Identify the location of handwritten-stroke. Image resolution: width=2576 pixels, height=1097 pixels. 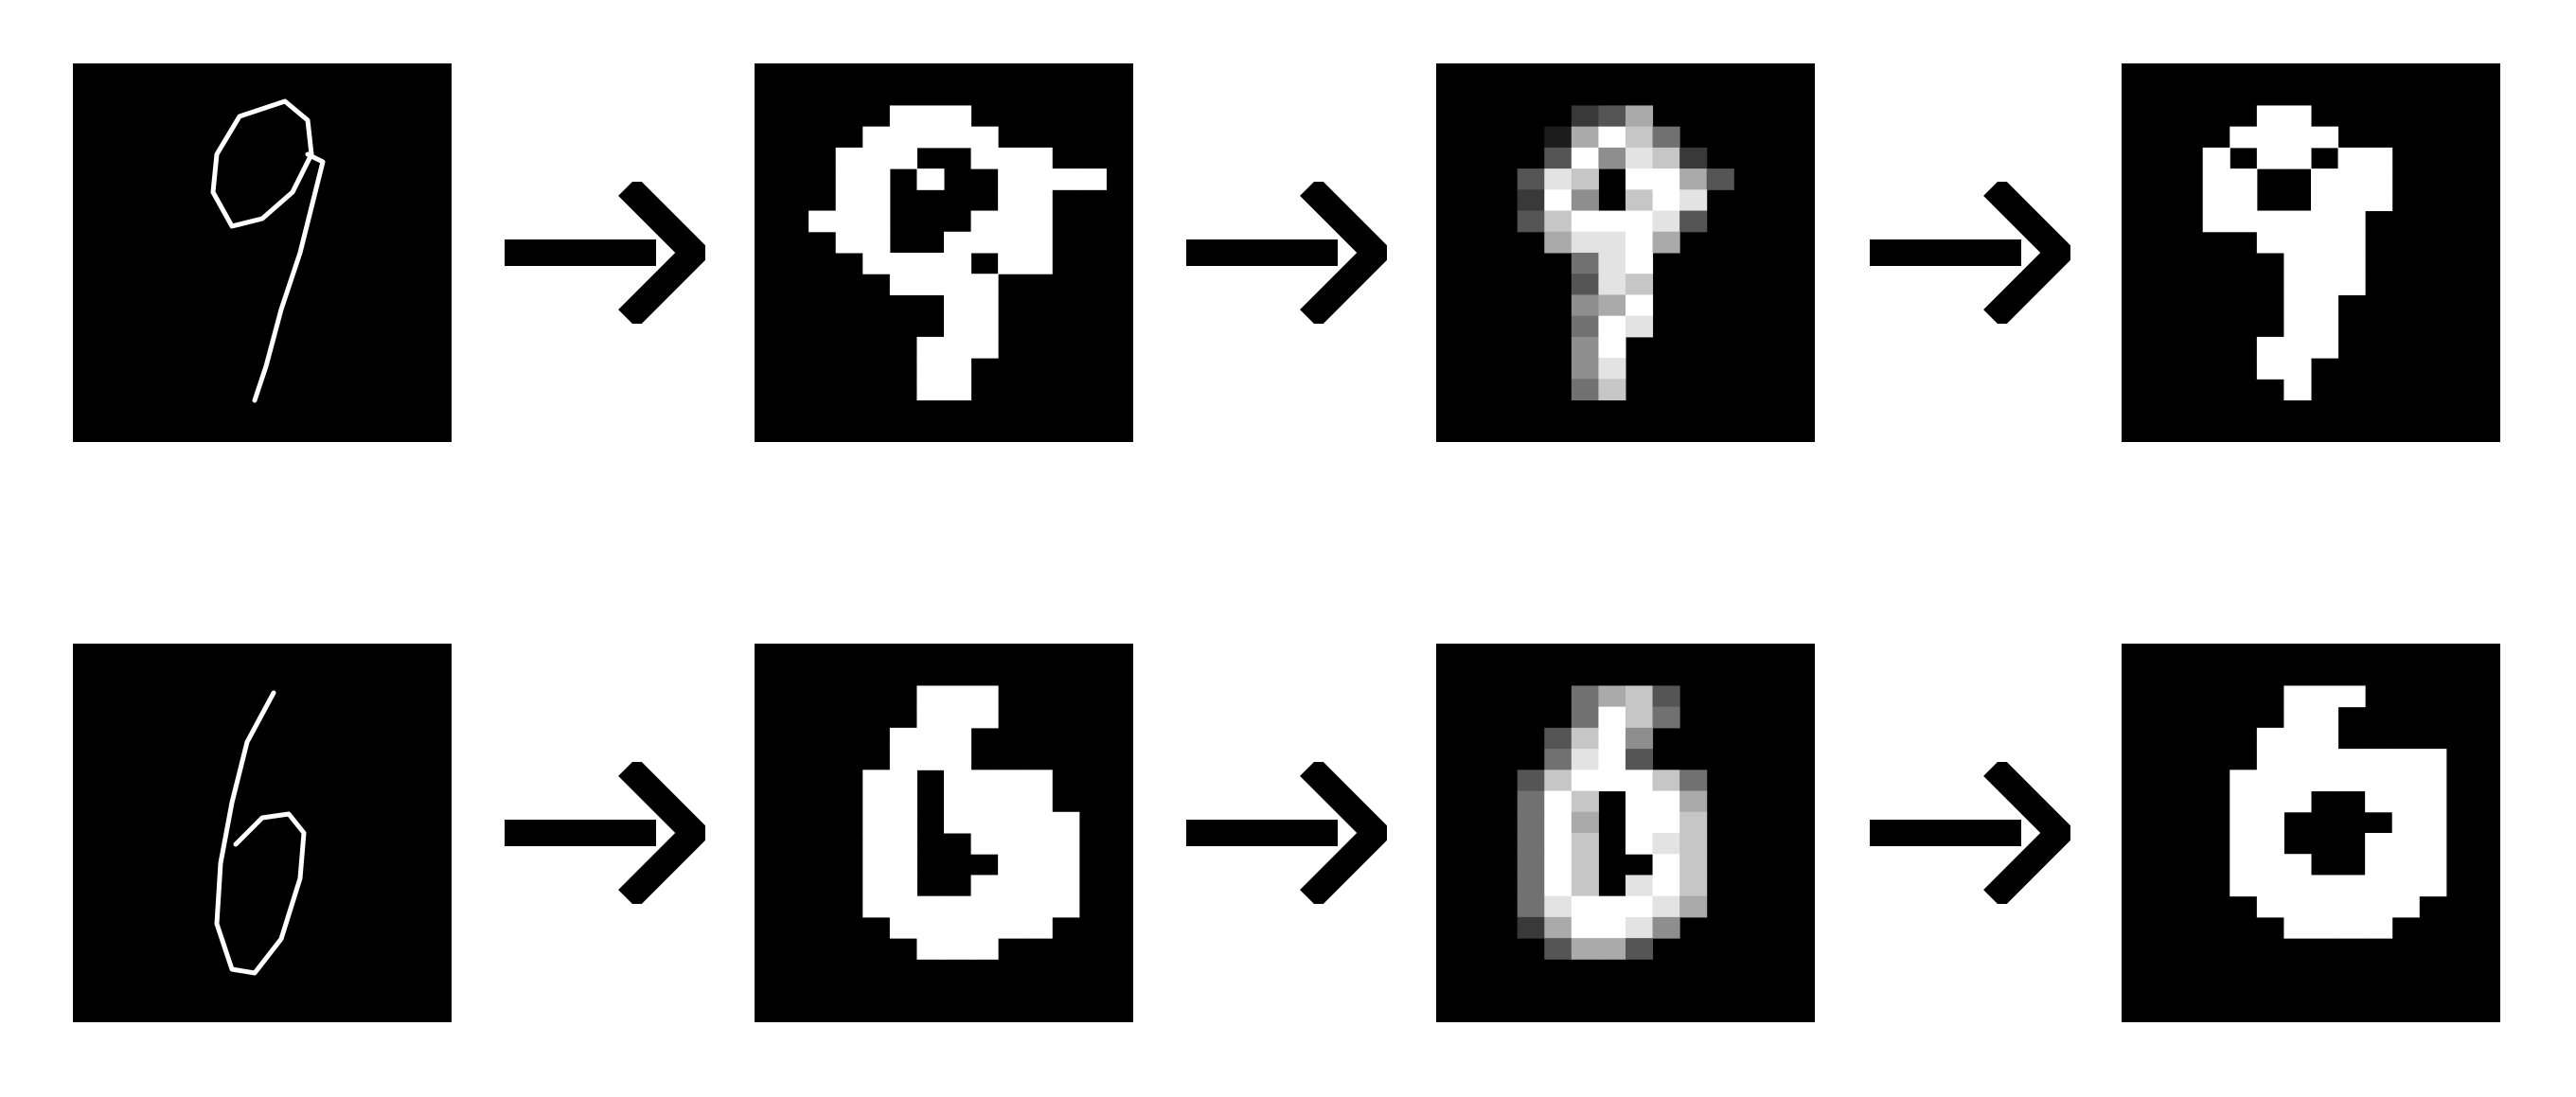
(261, 833).